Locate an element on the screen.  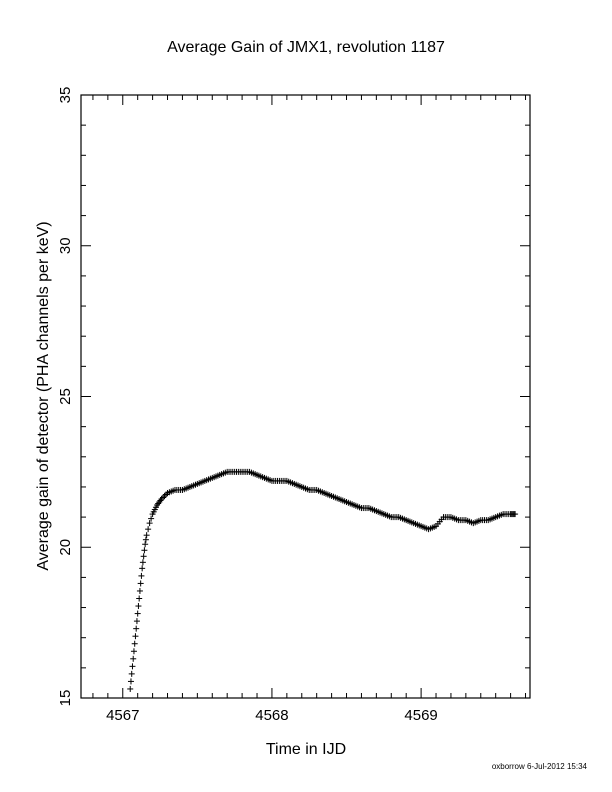
x-axis-label: Time in IJD is located at coordinates (306, 749).